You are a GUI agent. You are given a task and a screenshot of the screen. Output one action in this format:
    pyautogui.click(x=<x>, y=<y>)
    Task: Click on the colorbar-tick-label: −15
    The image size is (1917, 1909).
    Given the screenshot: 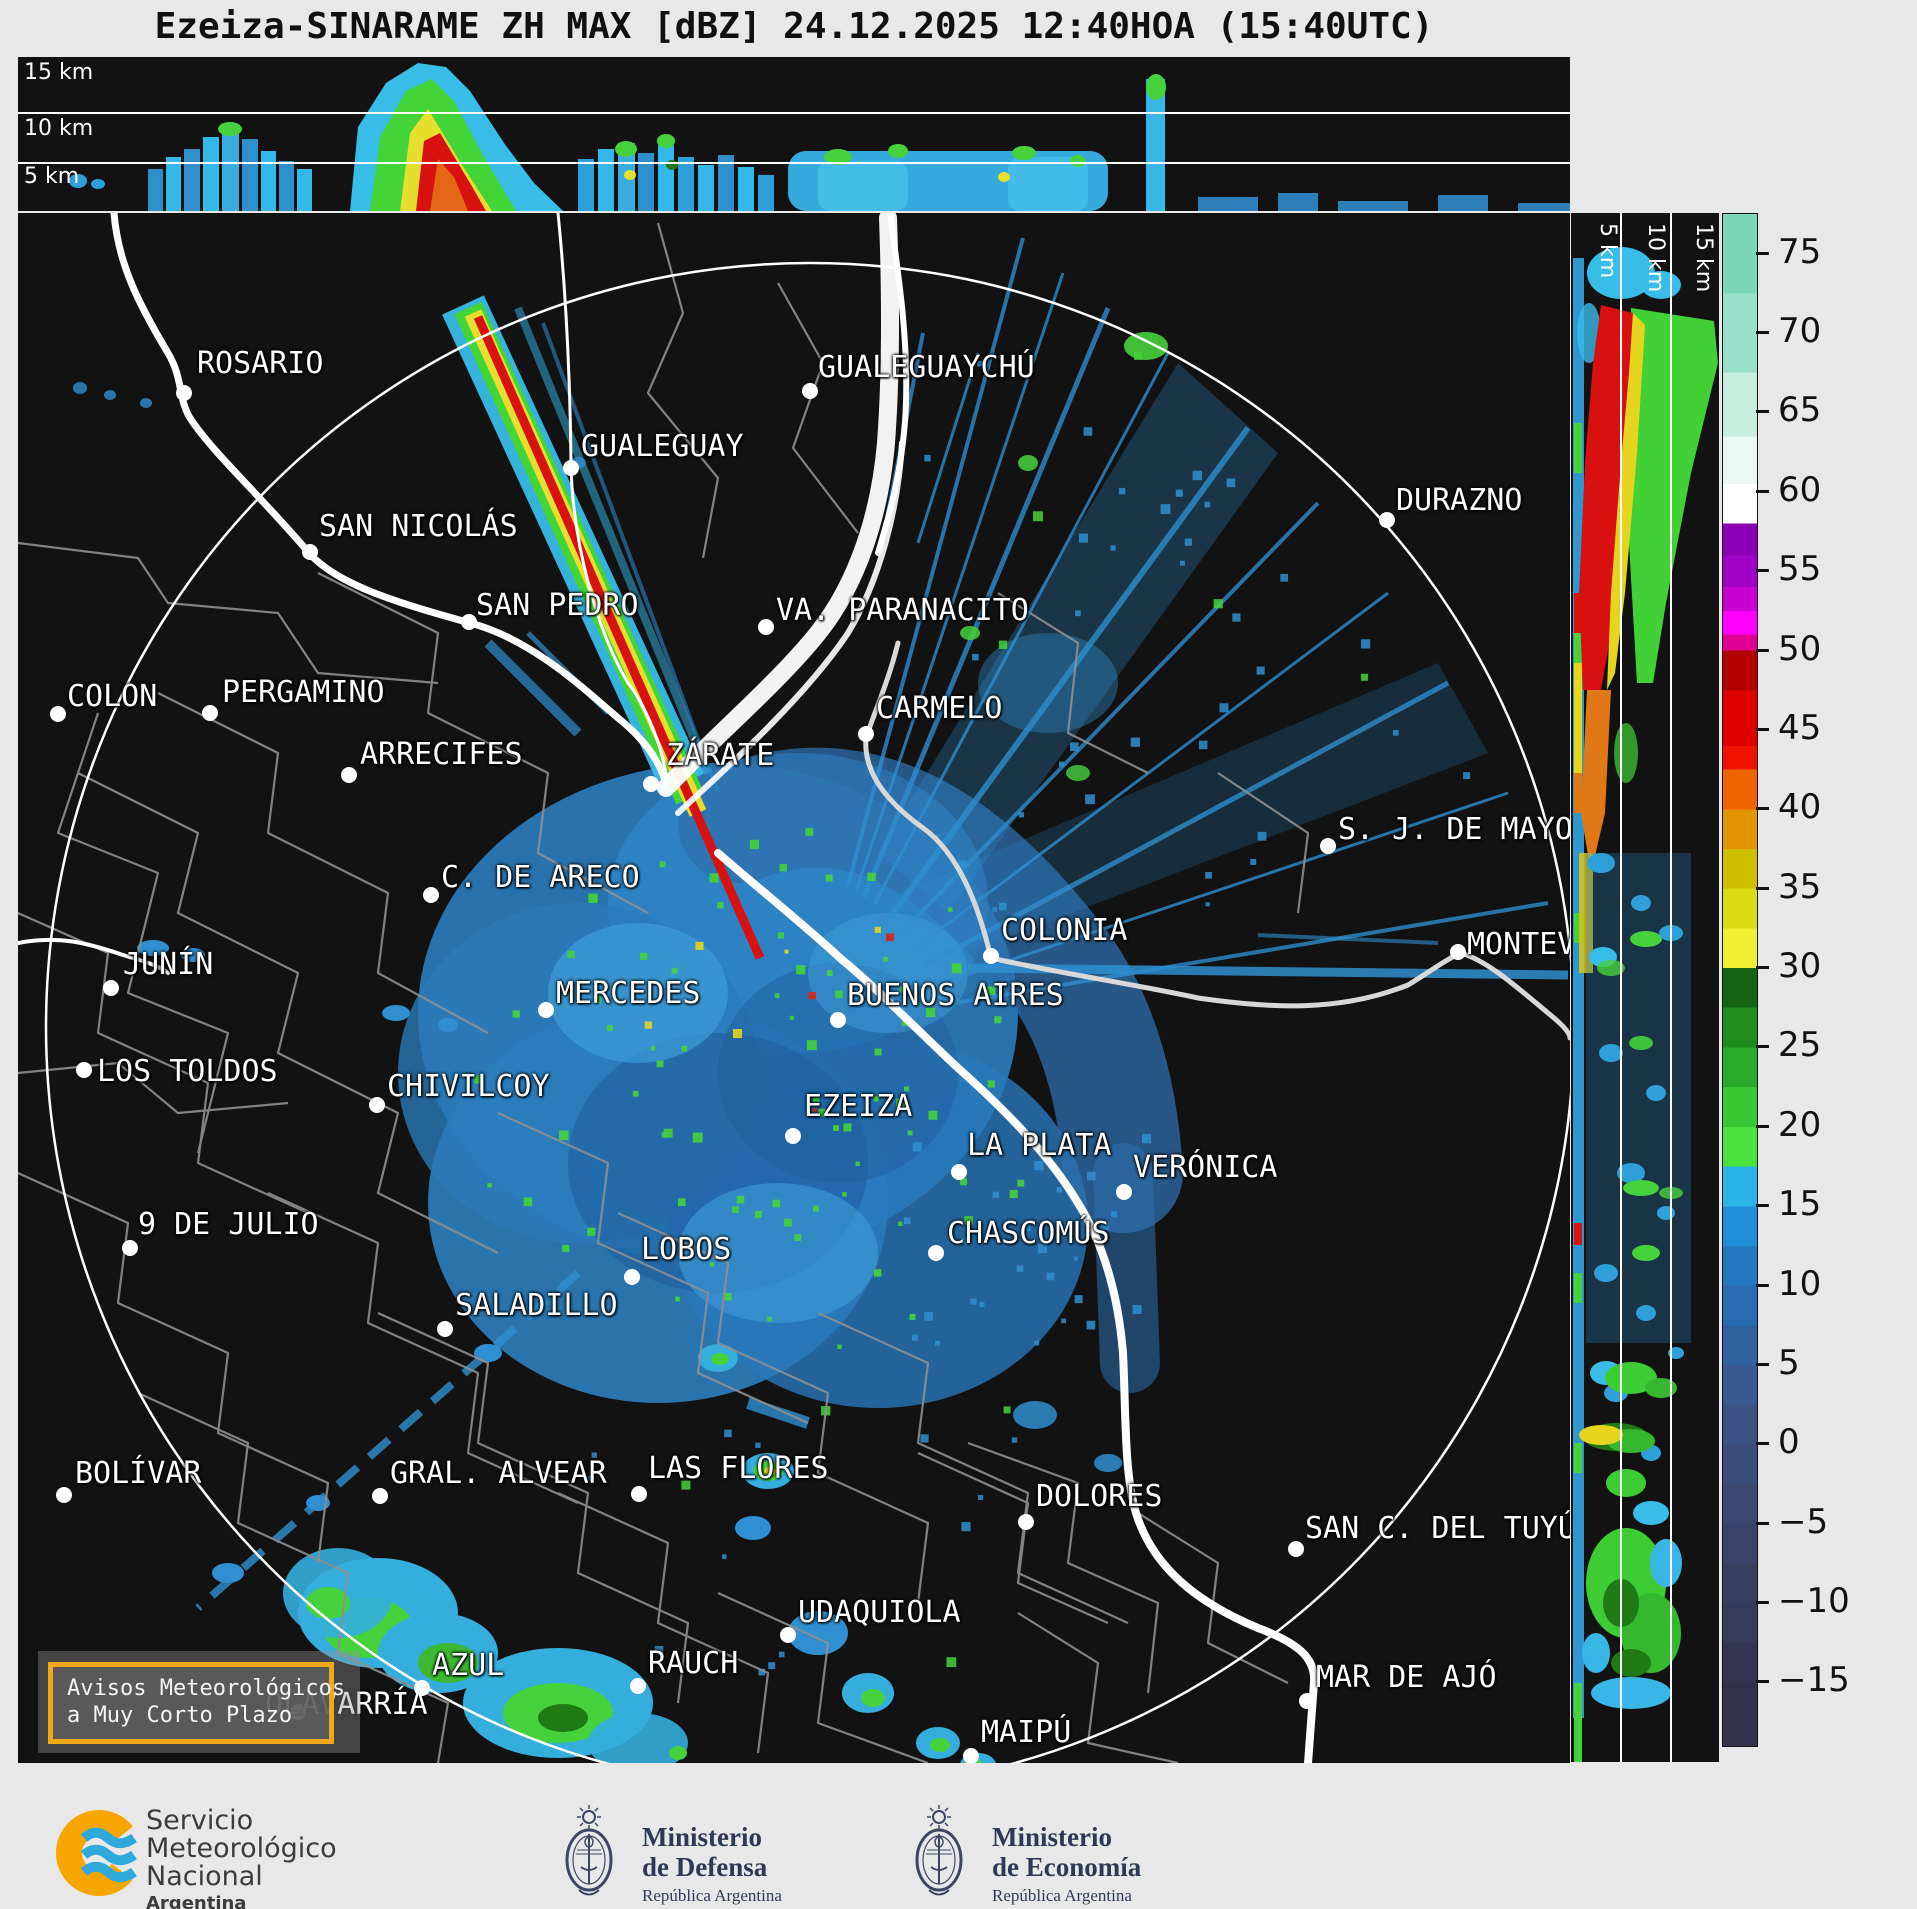 What is the action you would take?
    pyautogui.click(x=1814, y=1680)
    